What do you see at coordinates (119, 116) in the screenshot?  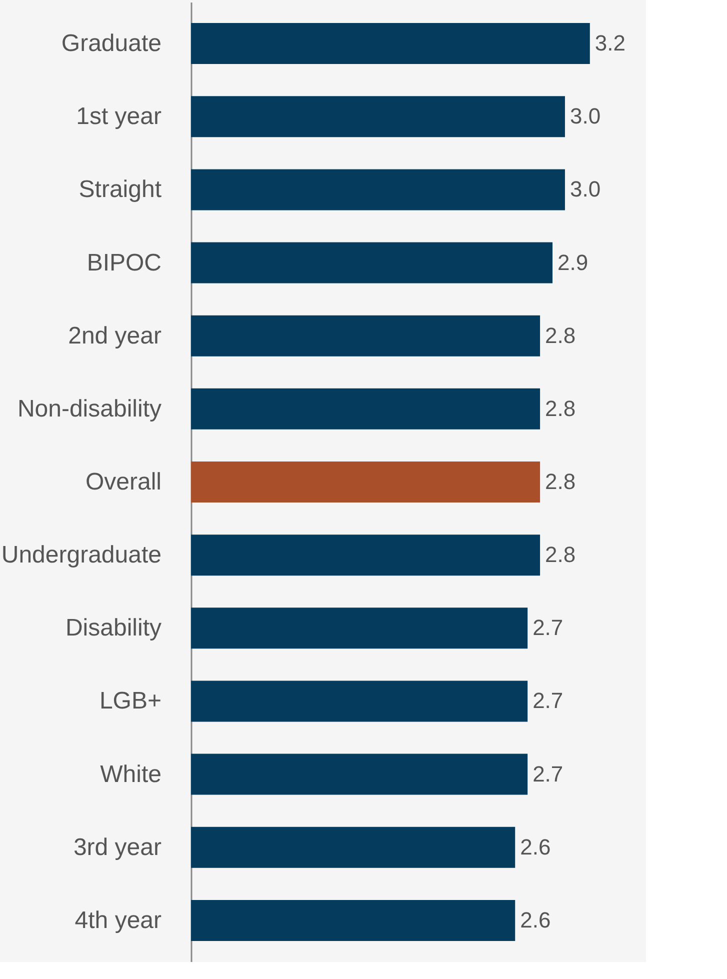 I see `y-tick-label: 1st year` at bounding box center [119, 116].